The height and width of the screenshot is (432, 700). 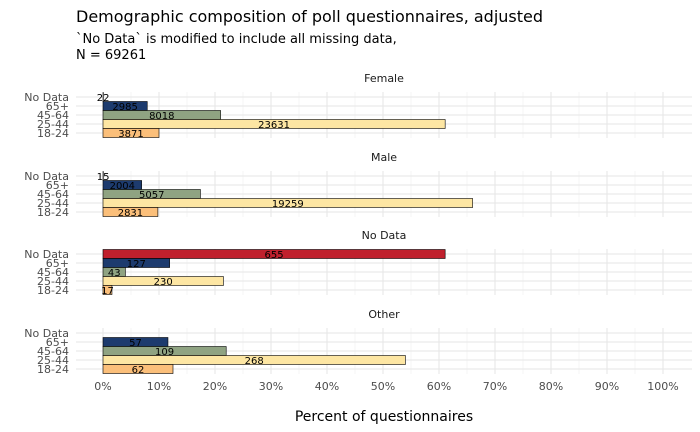 I want to click on x-tick-label: 20%, so click(x=215, y=386).